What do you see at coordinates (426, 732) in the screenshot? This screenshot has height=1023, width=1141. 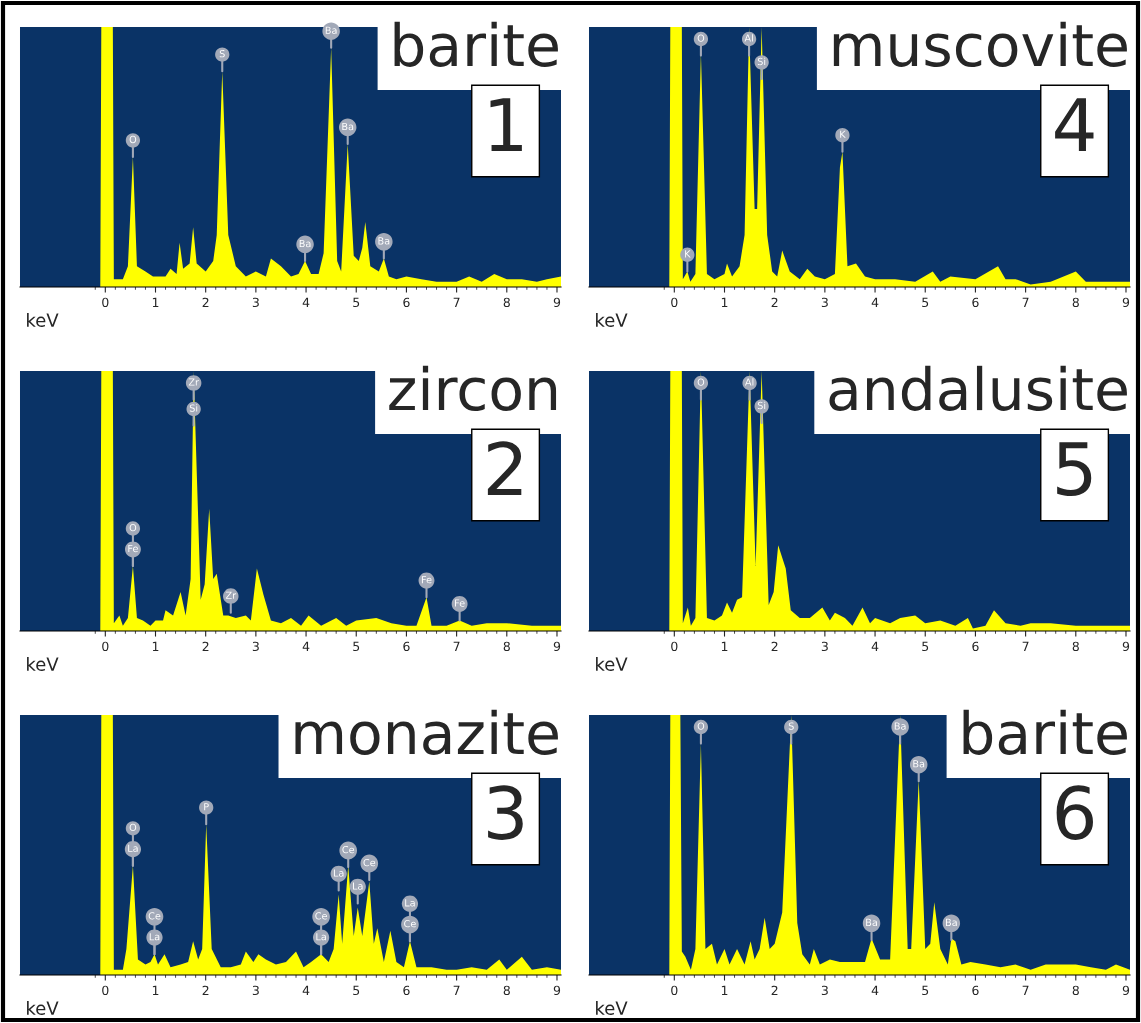 I see `chart-title: monazite` at bounding box center [426, 732].